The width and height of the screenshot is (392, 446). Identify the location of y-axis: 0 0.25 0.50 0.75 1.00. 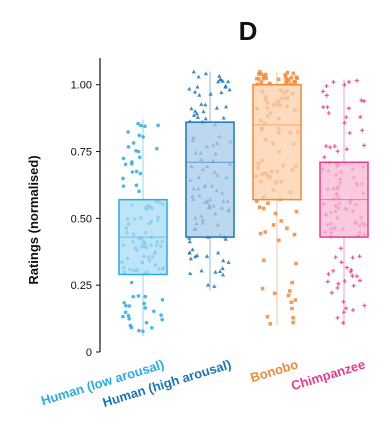
(86, 208).